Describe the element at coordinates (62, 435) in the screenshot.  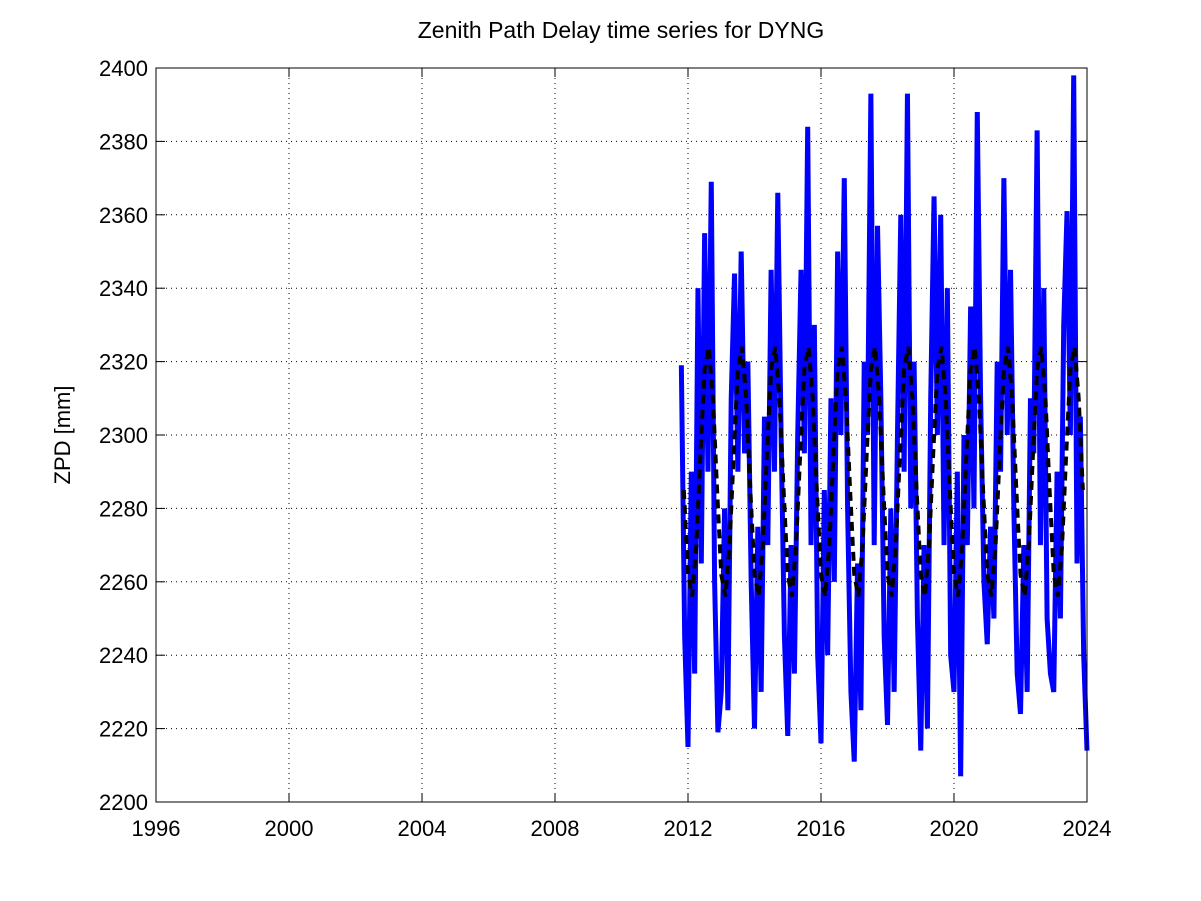
I see `y-axis-label: ZPD [mm]` at that location.